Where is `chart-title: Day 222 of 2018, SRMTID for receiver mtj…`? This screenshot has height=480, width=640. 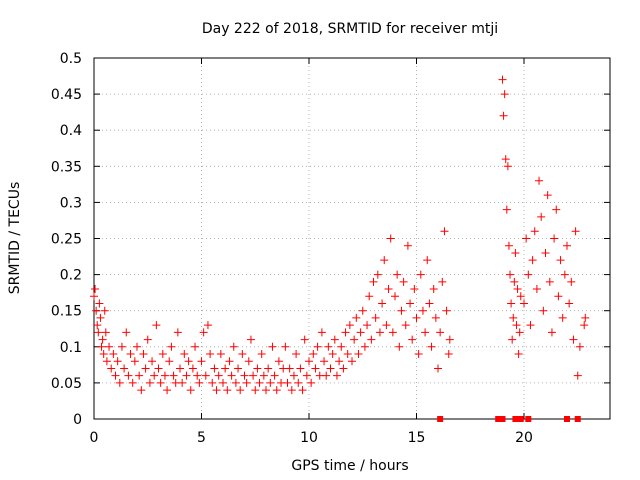 chart-title: Day 222 of 2018, SRMTID for receiver mtj… is located at coordinates (350, 29).